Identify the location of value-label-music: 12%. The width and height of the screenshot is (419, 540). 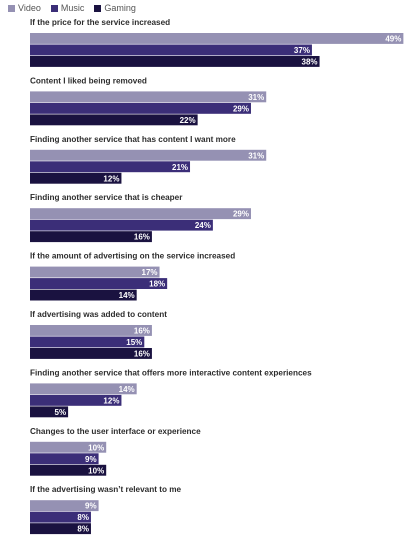
(111, 400).